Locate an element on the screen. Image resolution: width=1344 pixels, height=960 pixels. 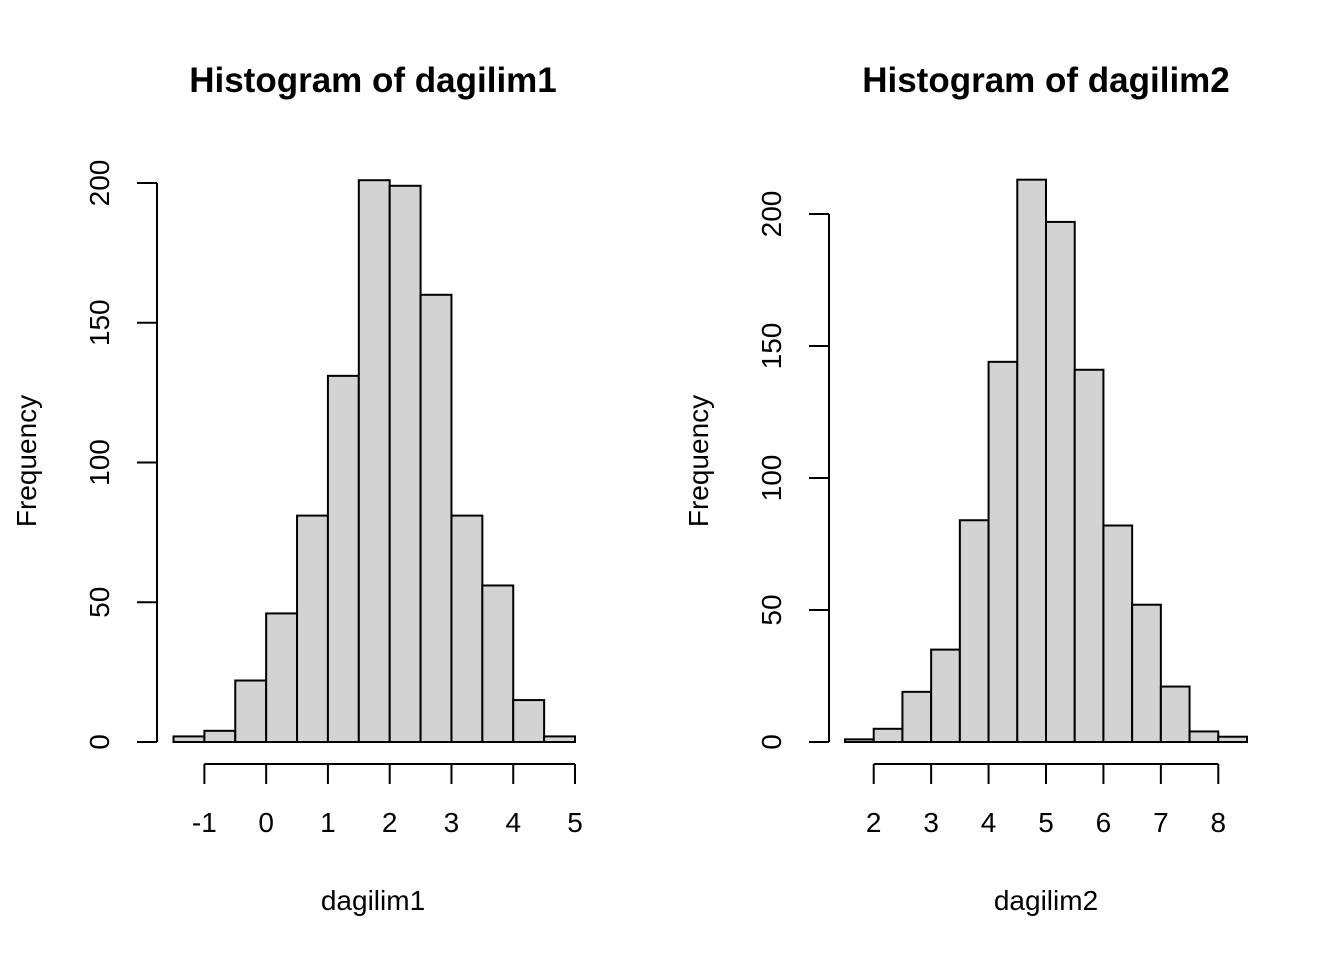
x-axis-label: dagilim1 is located at coordinates (373, 900).